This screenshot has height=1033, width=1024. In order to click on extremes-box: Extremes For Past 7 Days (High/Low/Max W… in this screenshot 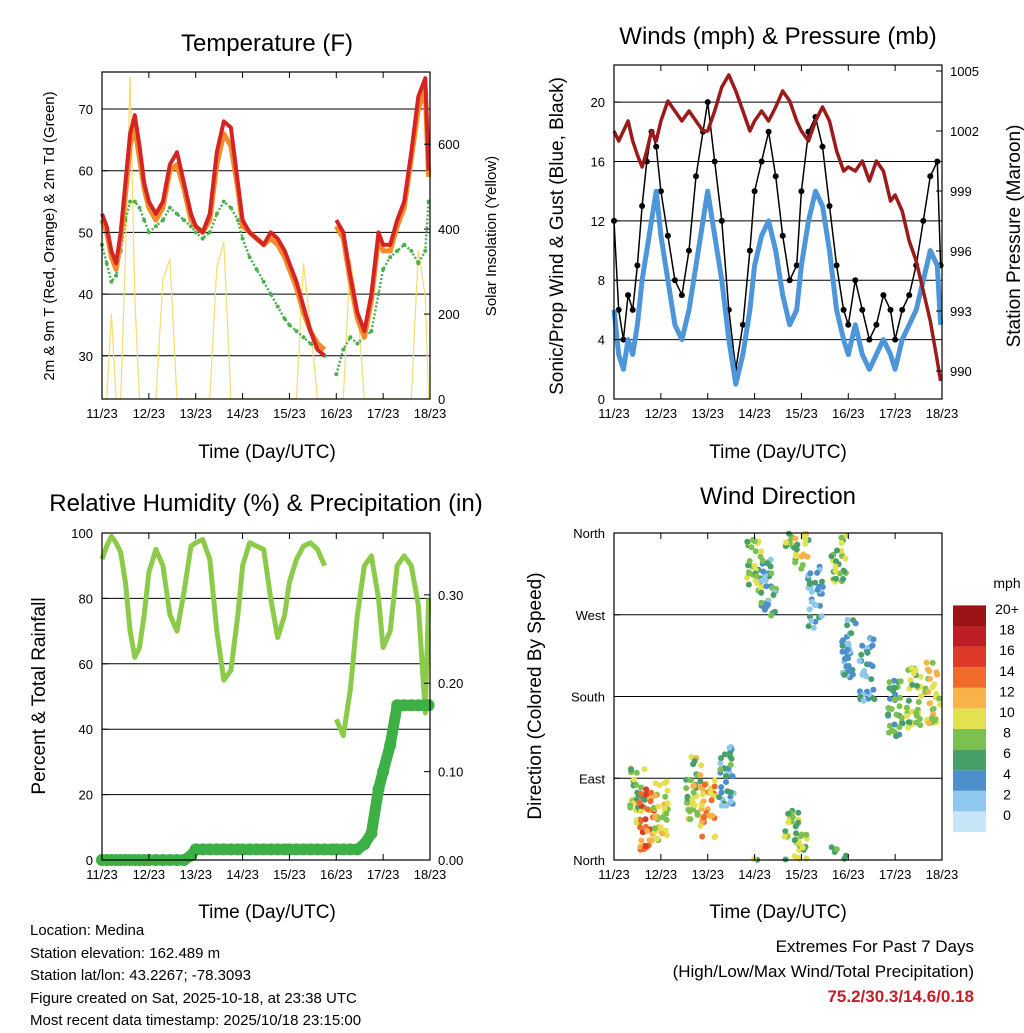, I will do `click(823, 971)`.